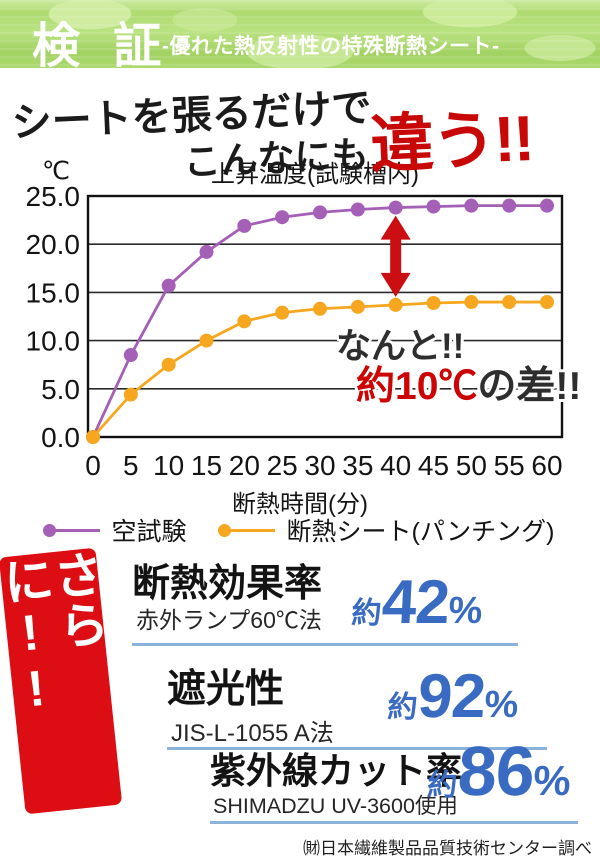 The height and width of the screenshot is (858, 600). I want to click on legend-item-1: 断熱シート(パンチング), so click(386, 530).